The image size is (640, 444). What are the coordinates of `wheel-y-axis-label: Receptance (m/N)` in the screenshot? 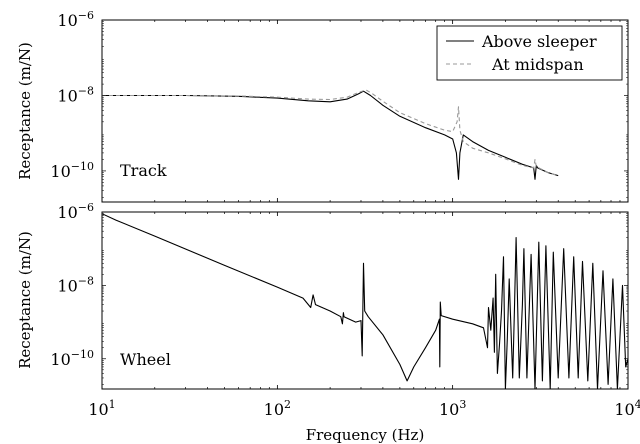 It's located at (25, 300).